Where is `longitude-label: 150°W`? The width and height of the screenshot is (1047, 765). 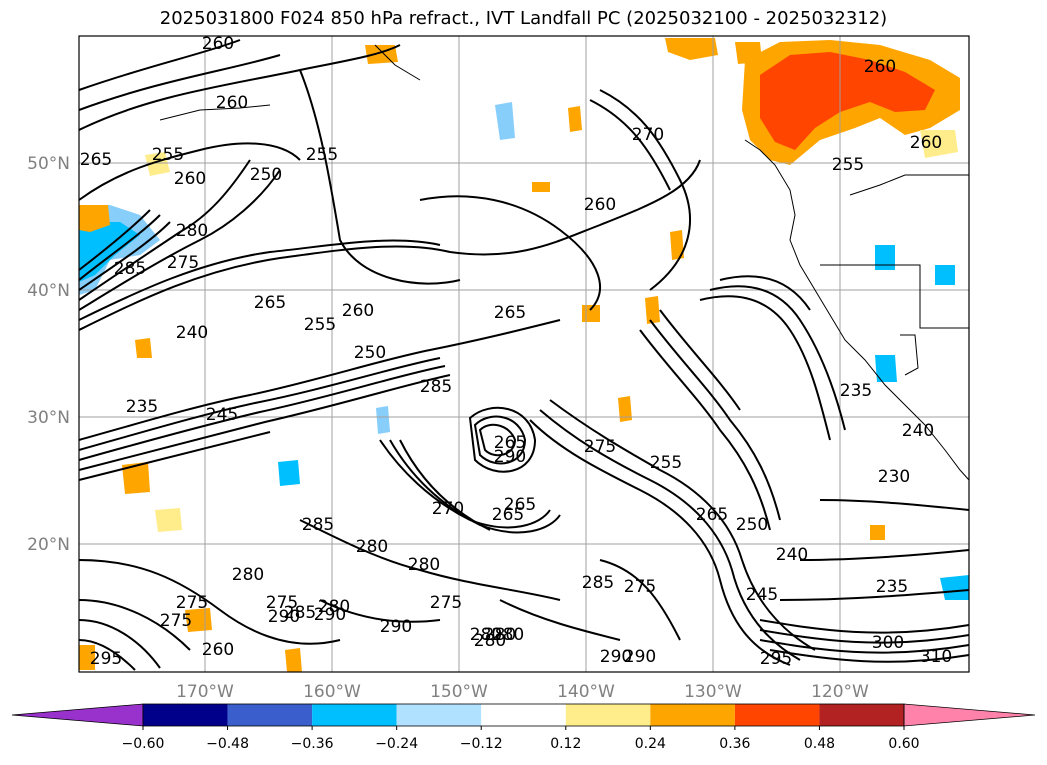 longitude-label: 150°W is located at coordinates (459, 692).